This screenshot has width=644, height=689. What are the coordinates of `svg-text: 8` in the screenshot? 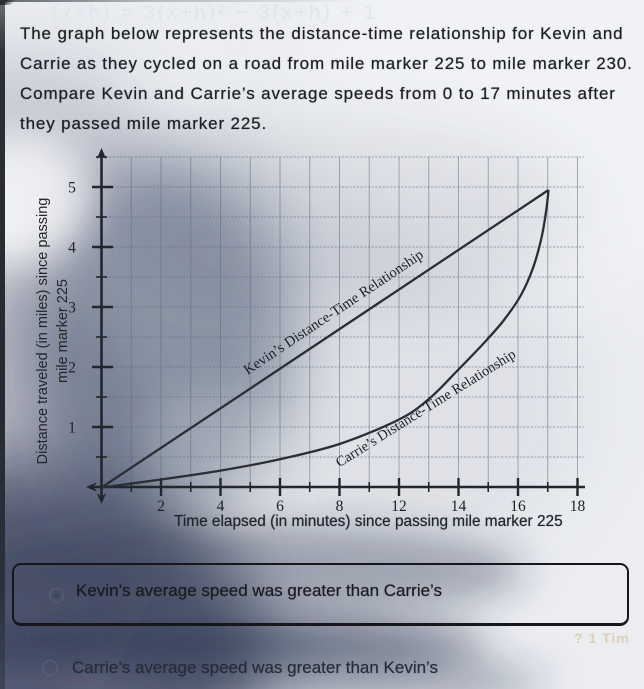 It's located at (340, 506).